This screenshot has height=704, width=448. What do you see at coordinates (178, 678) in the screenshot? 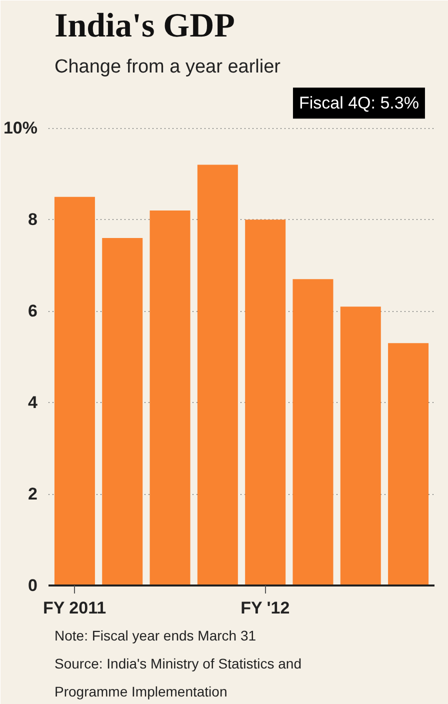
I see `source-note: Source: India's Ministry of Statistics and Programme Implementation` at bounding box center [178, 678].